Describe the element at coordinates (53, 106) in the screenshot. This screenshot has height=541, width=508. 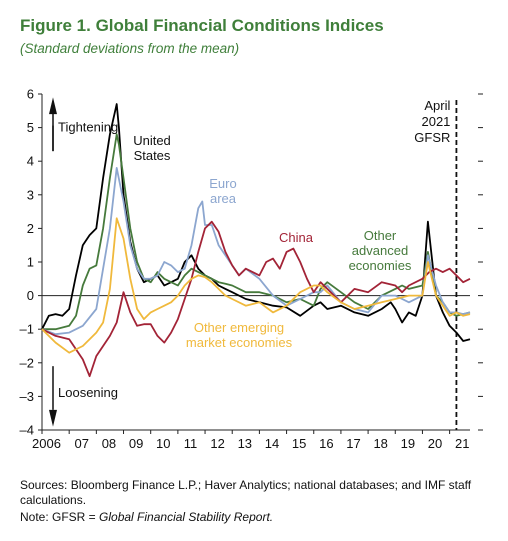
I see `tightening-arrow-head` at that location.